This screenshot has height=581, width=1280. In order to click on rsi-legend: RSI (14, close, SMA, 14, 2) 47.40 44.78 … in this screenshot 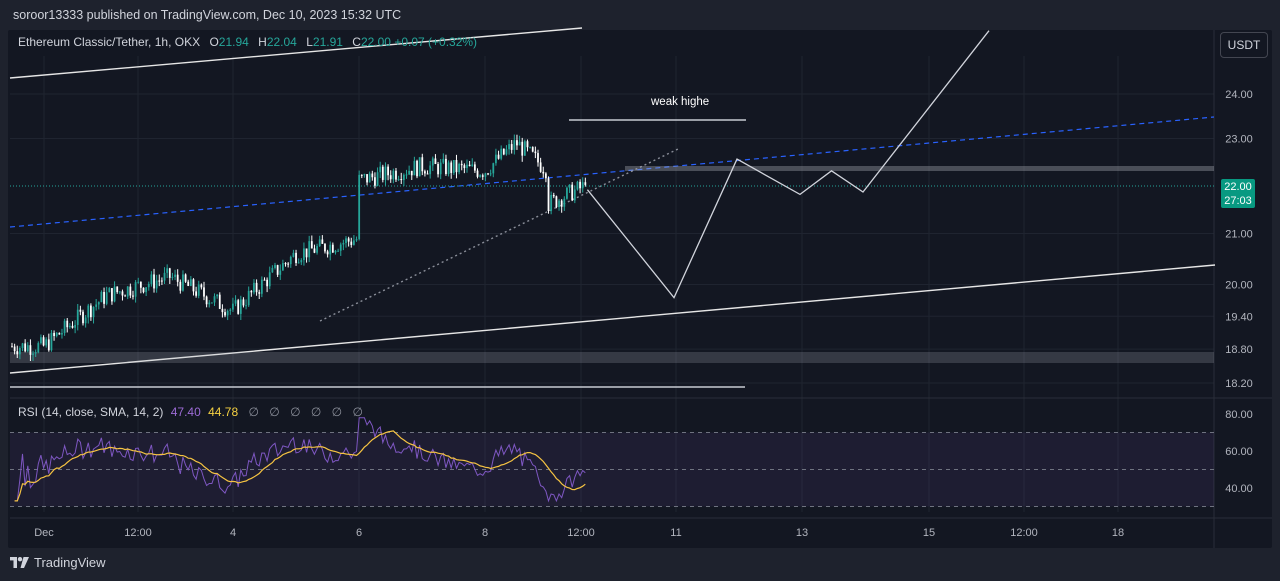, I will do `click(190, 412)`.